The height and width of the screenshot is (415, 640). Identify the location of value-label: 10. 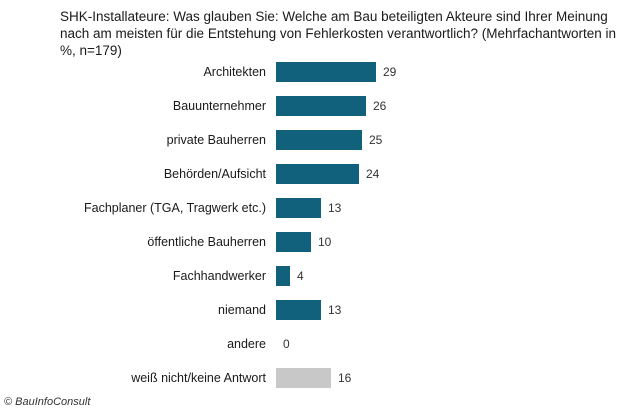
(325, 242).